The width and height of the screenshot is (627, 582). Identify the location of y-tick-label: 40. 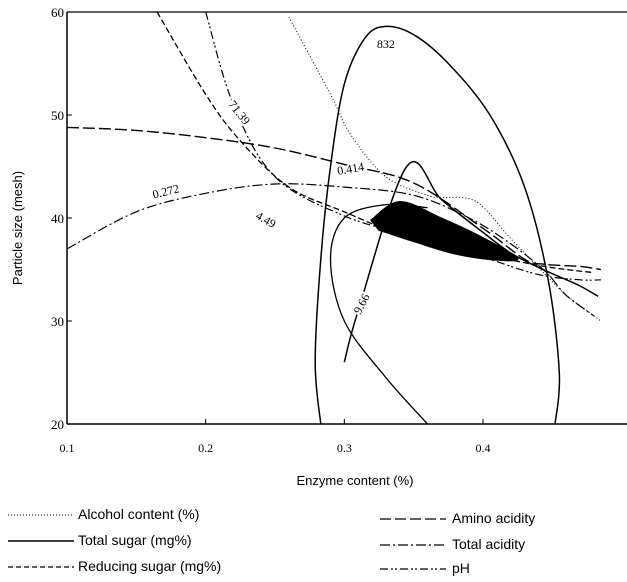
(57, 218).